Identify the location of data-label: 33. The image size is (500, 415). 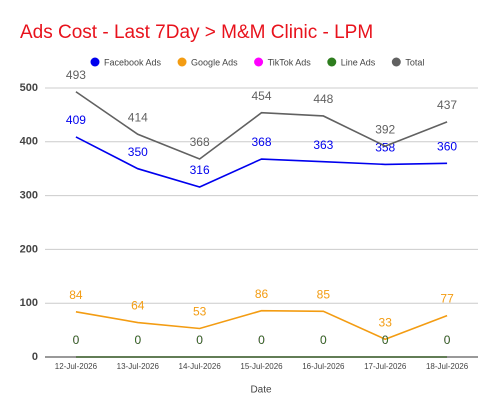
(386, 322).